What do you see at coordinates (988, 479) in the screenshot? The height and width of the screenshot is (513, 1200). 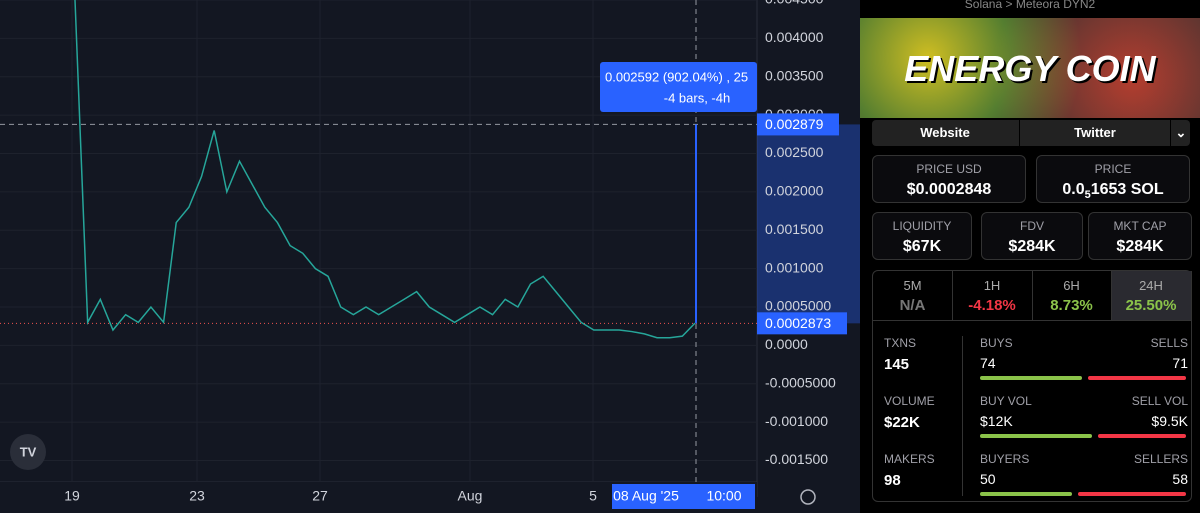 I see `left-value: 50` at bounding box center [988, 479].